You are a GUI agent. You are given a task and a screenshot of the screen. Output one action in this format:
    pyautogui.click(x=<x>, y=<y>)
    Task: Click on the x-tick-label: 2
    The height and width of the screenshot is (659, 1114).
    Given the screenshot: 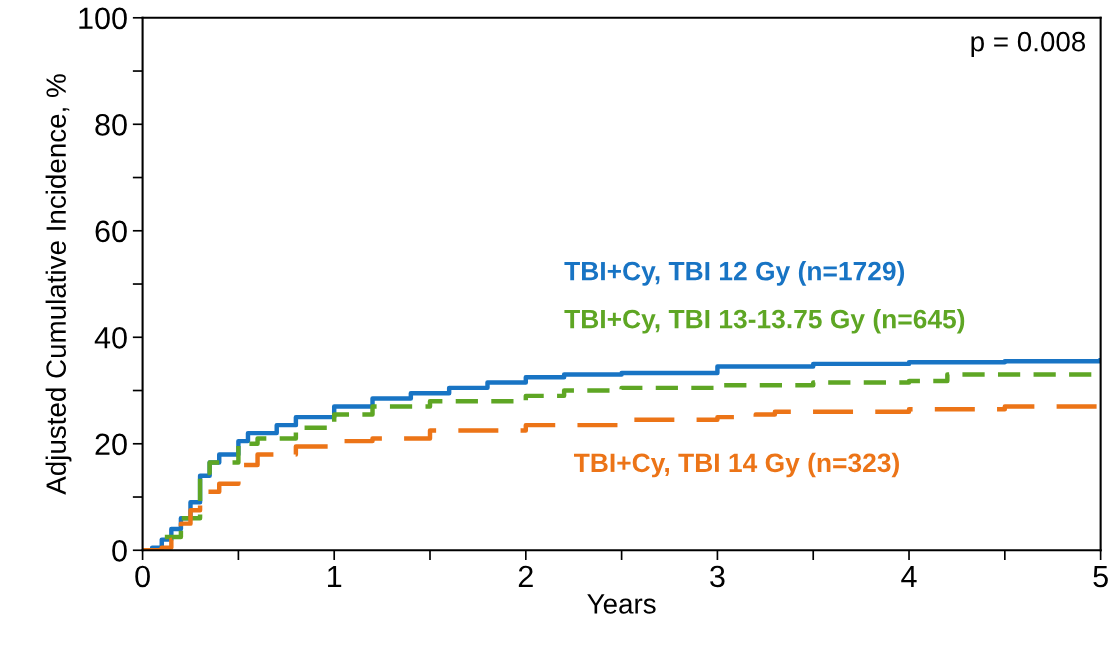 What is the action you would take?
    pyautogui.click(x=525, y=576)
    